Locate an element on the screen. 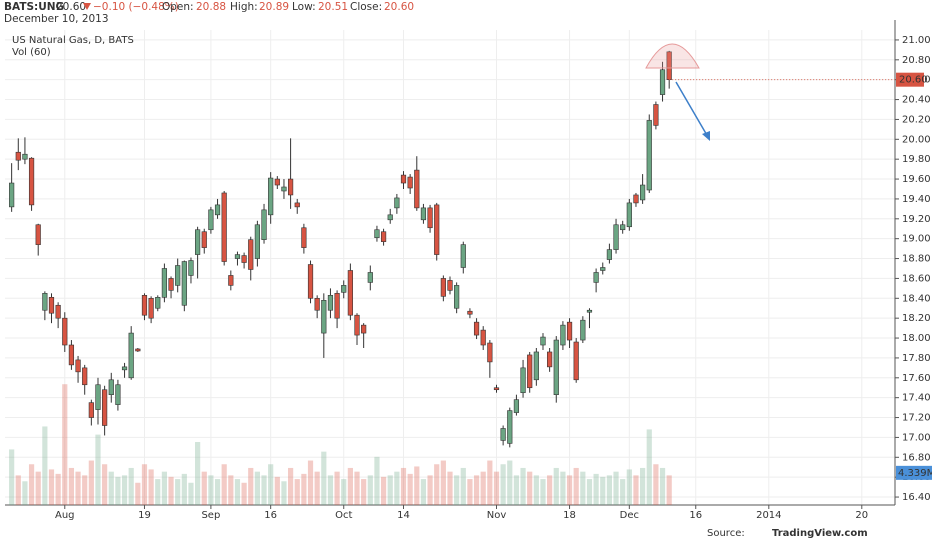  source-prefix: Source: is located at coordinates (726, 533).